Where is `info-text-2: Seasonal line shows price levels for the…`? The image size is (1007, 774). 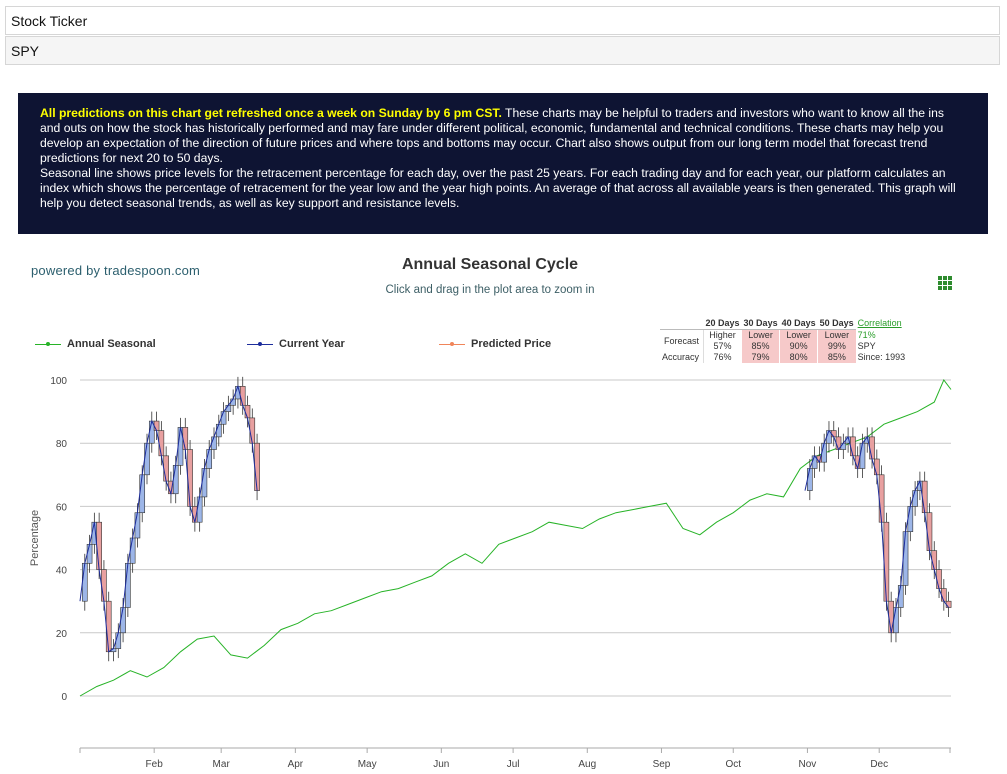
info-text-2: Seasonal line shows price levels for the… is located at coordinates (498, 188).